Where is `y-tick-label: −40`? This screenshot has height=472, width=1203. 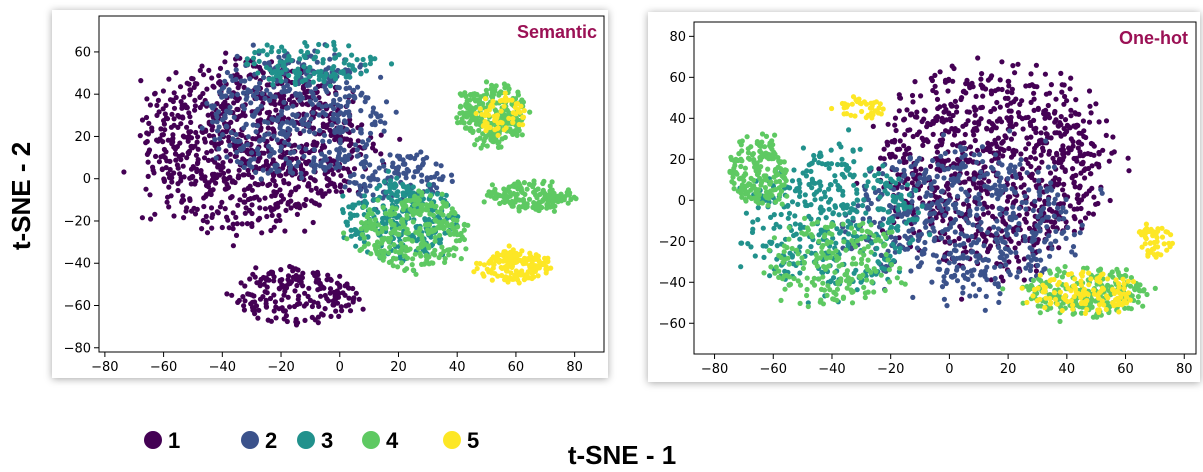
y-tick-label: −40 is located at coordinates (77, 264).